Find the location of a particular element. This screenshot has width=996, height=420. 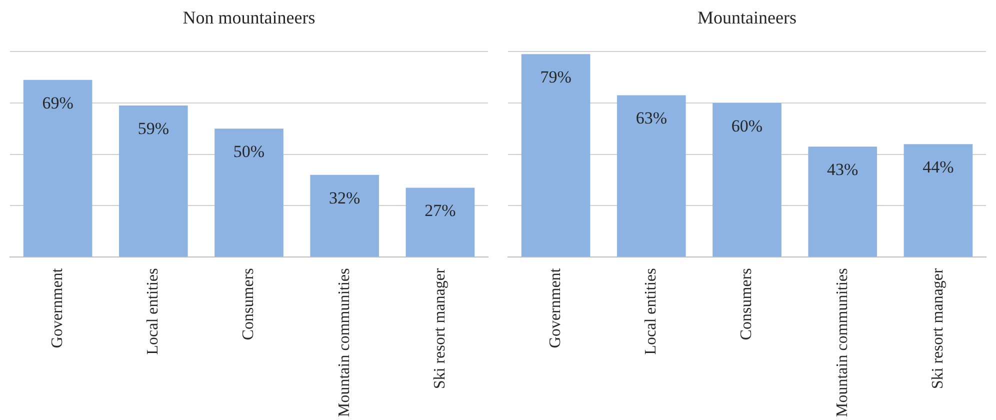

data-label: 63% is located at coordinates (651, 118).